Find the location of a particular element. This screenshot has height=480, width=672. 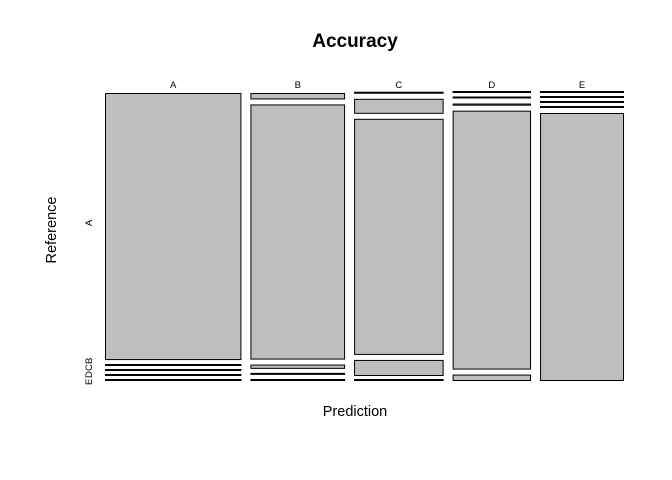

tile-pred-e-ref-e is located at coordinates (582, 247).